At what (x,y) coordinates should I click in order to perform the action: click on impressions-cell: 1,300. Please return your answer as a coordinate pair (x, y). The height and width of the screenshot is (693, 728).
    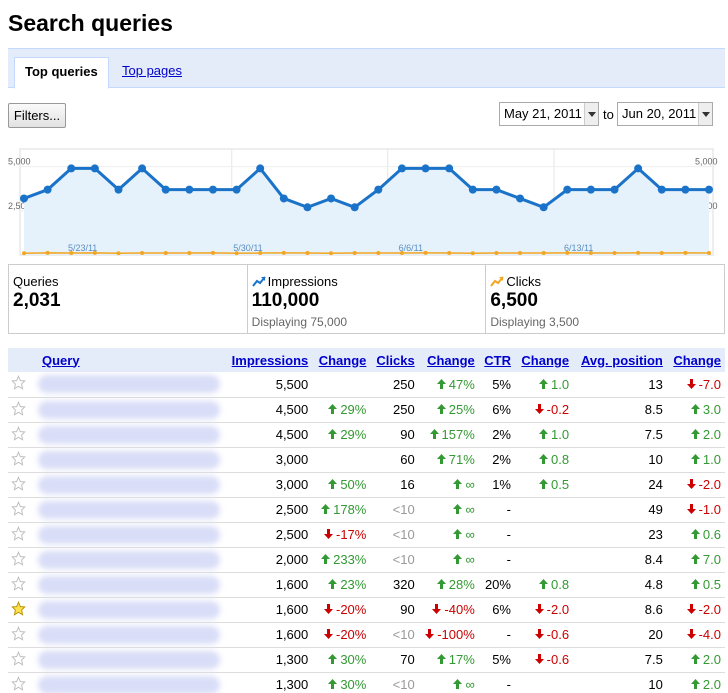
    Looking at the image, I should click on (268, 682).